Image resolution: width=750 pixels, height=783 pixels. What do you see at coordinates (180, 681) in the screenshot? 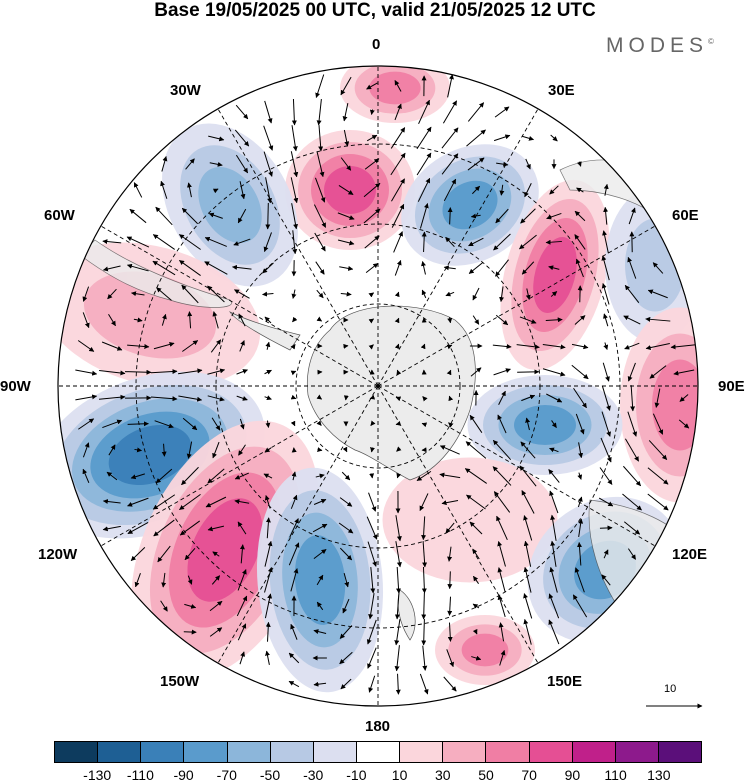
I see `lon-label-150w: 150W` at bounding box center [180, 681].